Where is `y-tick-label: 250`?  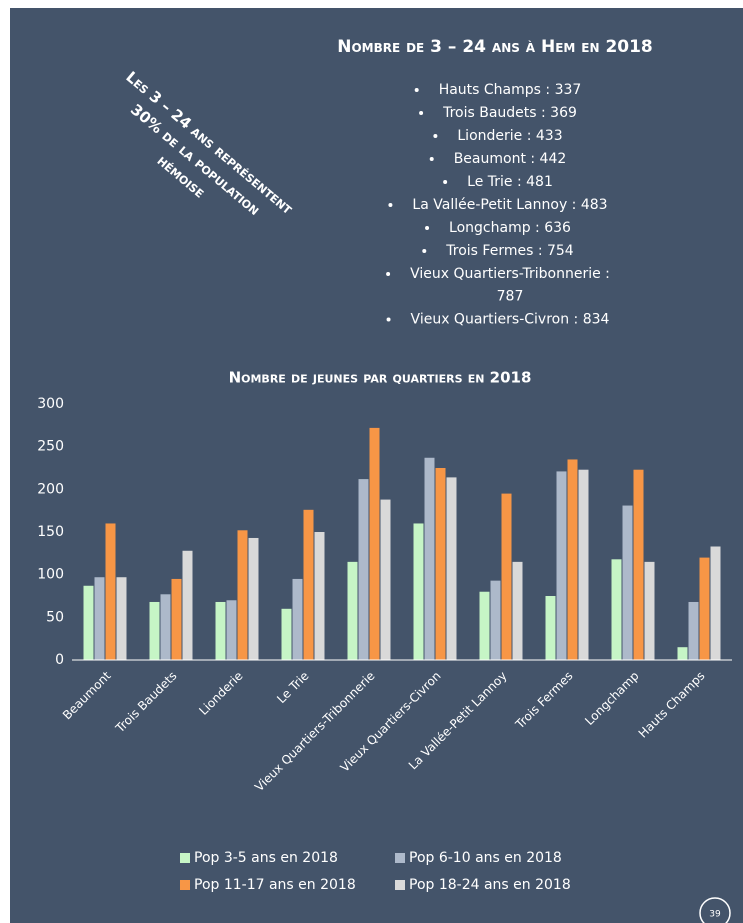
y-tick-label: 250 is located at coordinates (50, 447).